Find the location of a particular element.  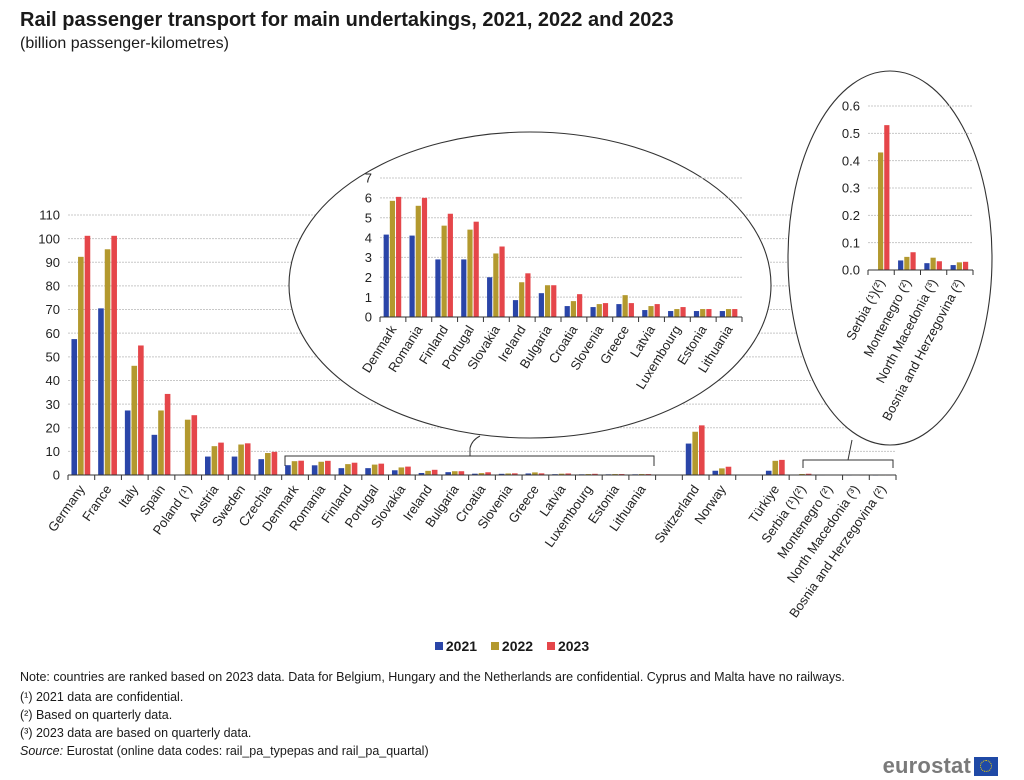

bracket-medium is located at coordinates (469, 460).